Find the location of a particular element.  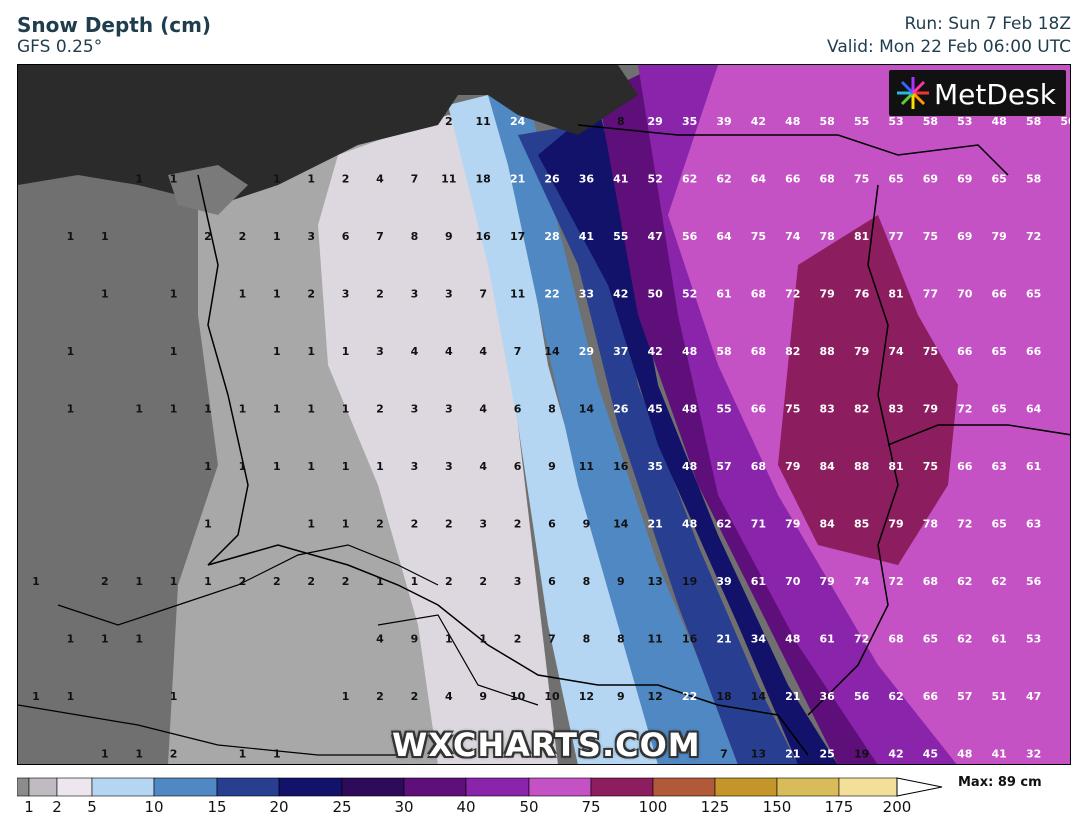

metdesk-burst-icon is located at coordinates (913, 93).